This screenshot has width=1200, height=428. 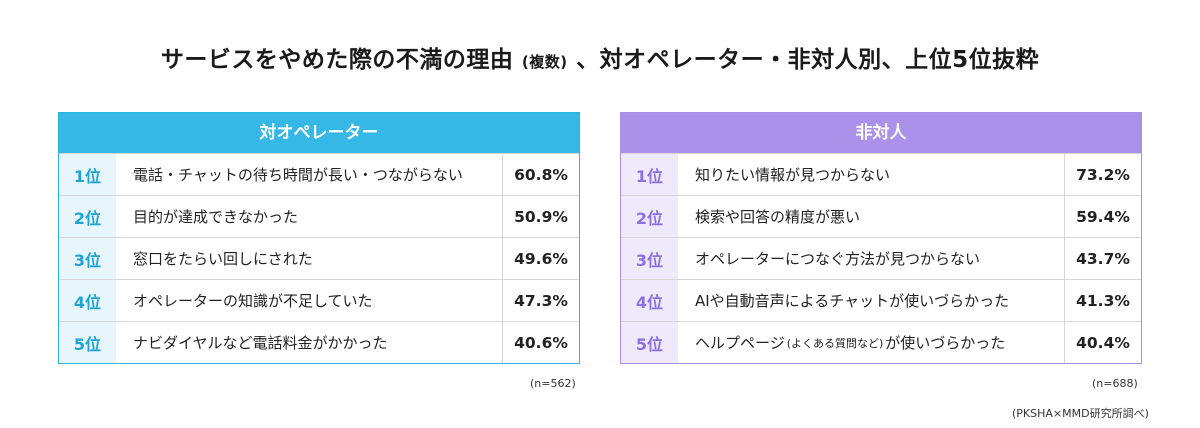 I want to click on table-row: 5位 ヘルプページ (よくある質問など) が使いづらかった 40.4%, so click(x=881, y=342).